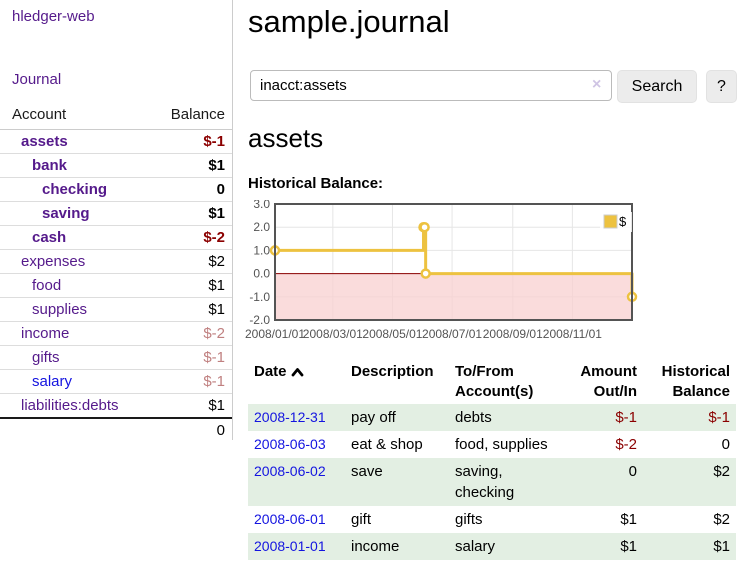  I want to click on chart-border, so click(453, 262).